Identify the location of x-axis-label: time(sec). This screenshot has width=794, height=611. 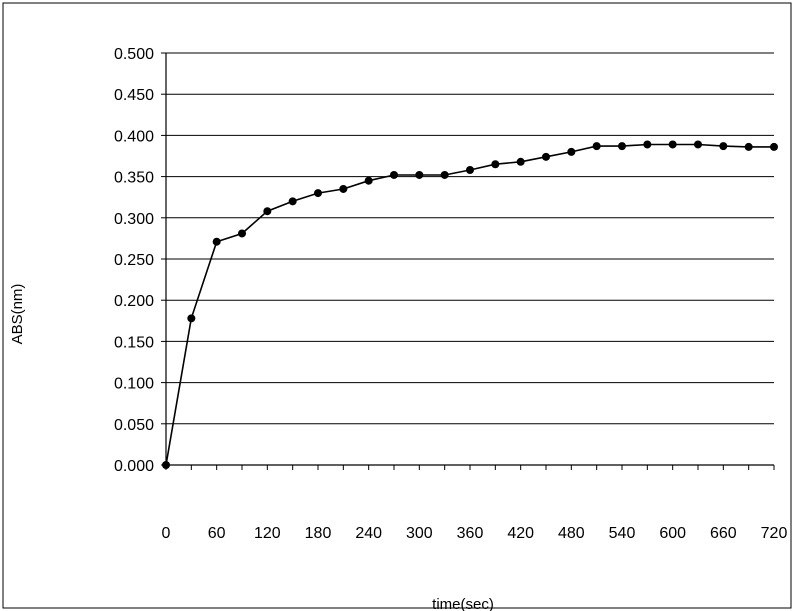
(463, 603).